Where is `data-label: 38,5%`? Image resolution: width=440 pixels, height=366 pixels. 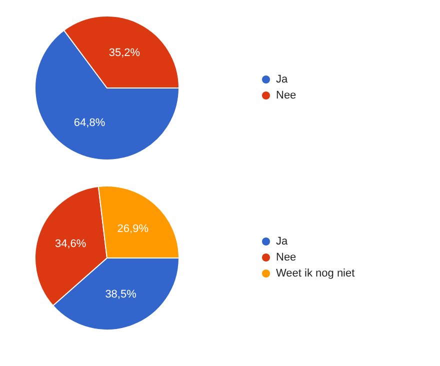
data-label: 38,5% is located at coordinates (121, 294).